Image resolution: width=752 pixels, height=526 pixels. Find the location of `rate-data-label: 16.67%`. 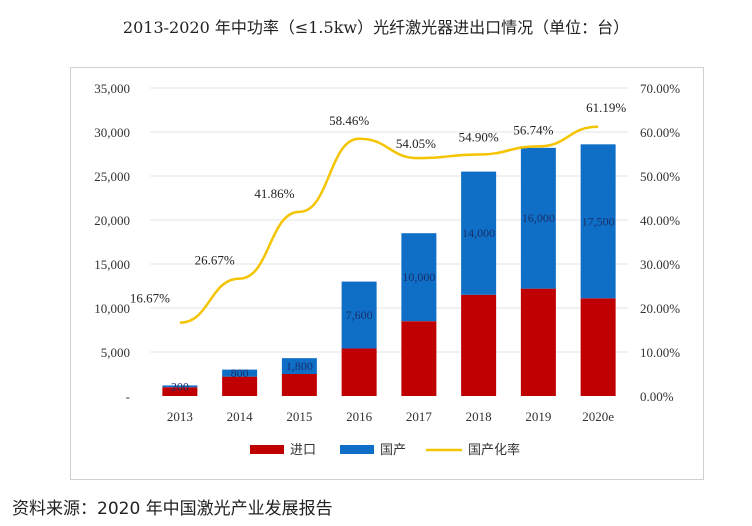

rate-data-label: 16.67% is located at coordinates (150, 298).